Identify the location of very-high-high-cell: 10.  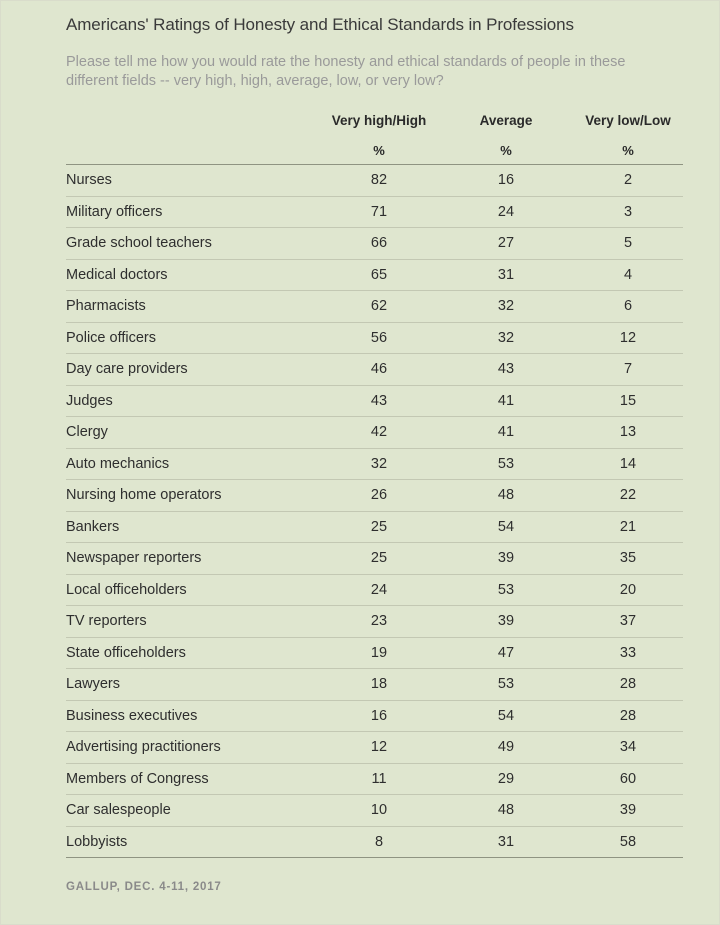
(379, 810).